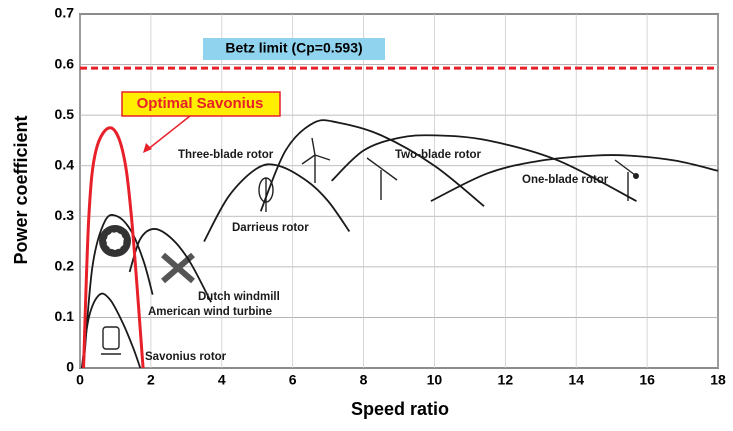 This screenshot has width=733, height=431. What do you see at coordinates (168, 133) in the screenshot?
I see `optimal-arrow` at bounding box center [168, 133].